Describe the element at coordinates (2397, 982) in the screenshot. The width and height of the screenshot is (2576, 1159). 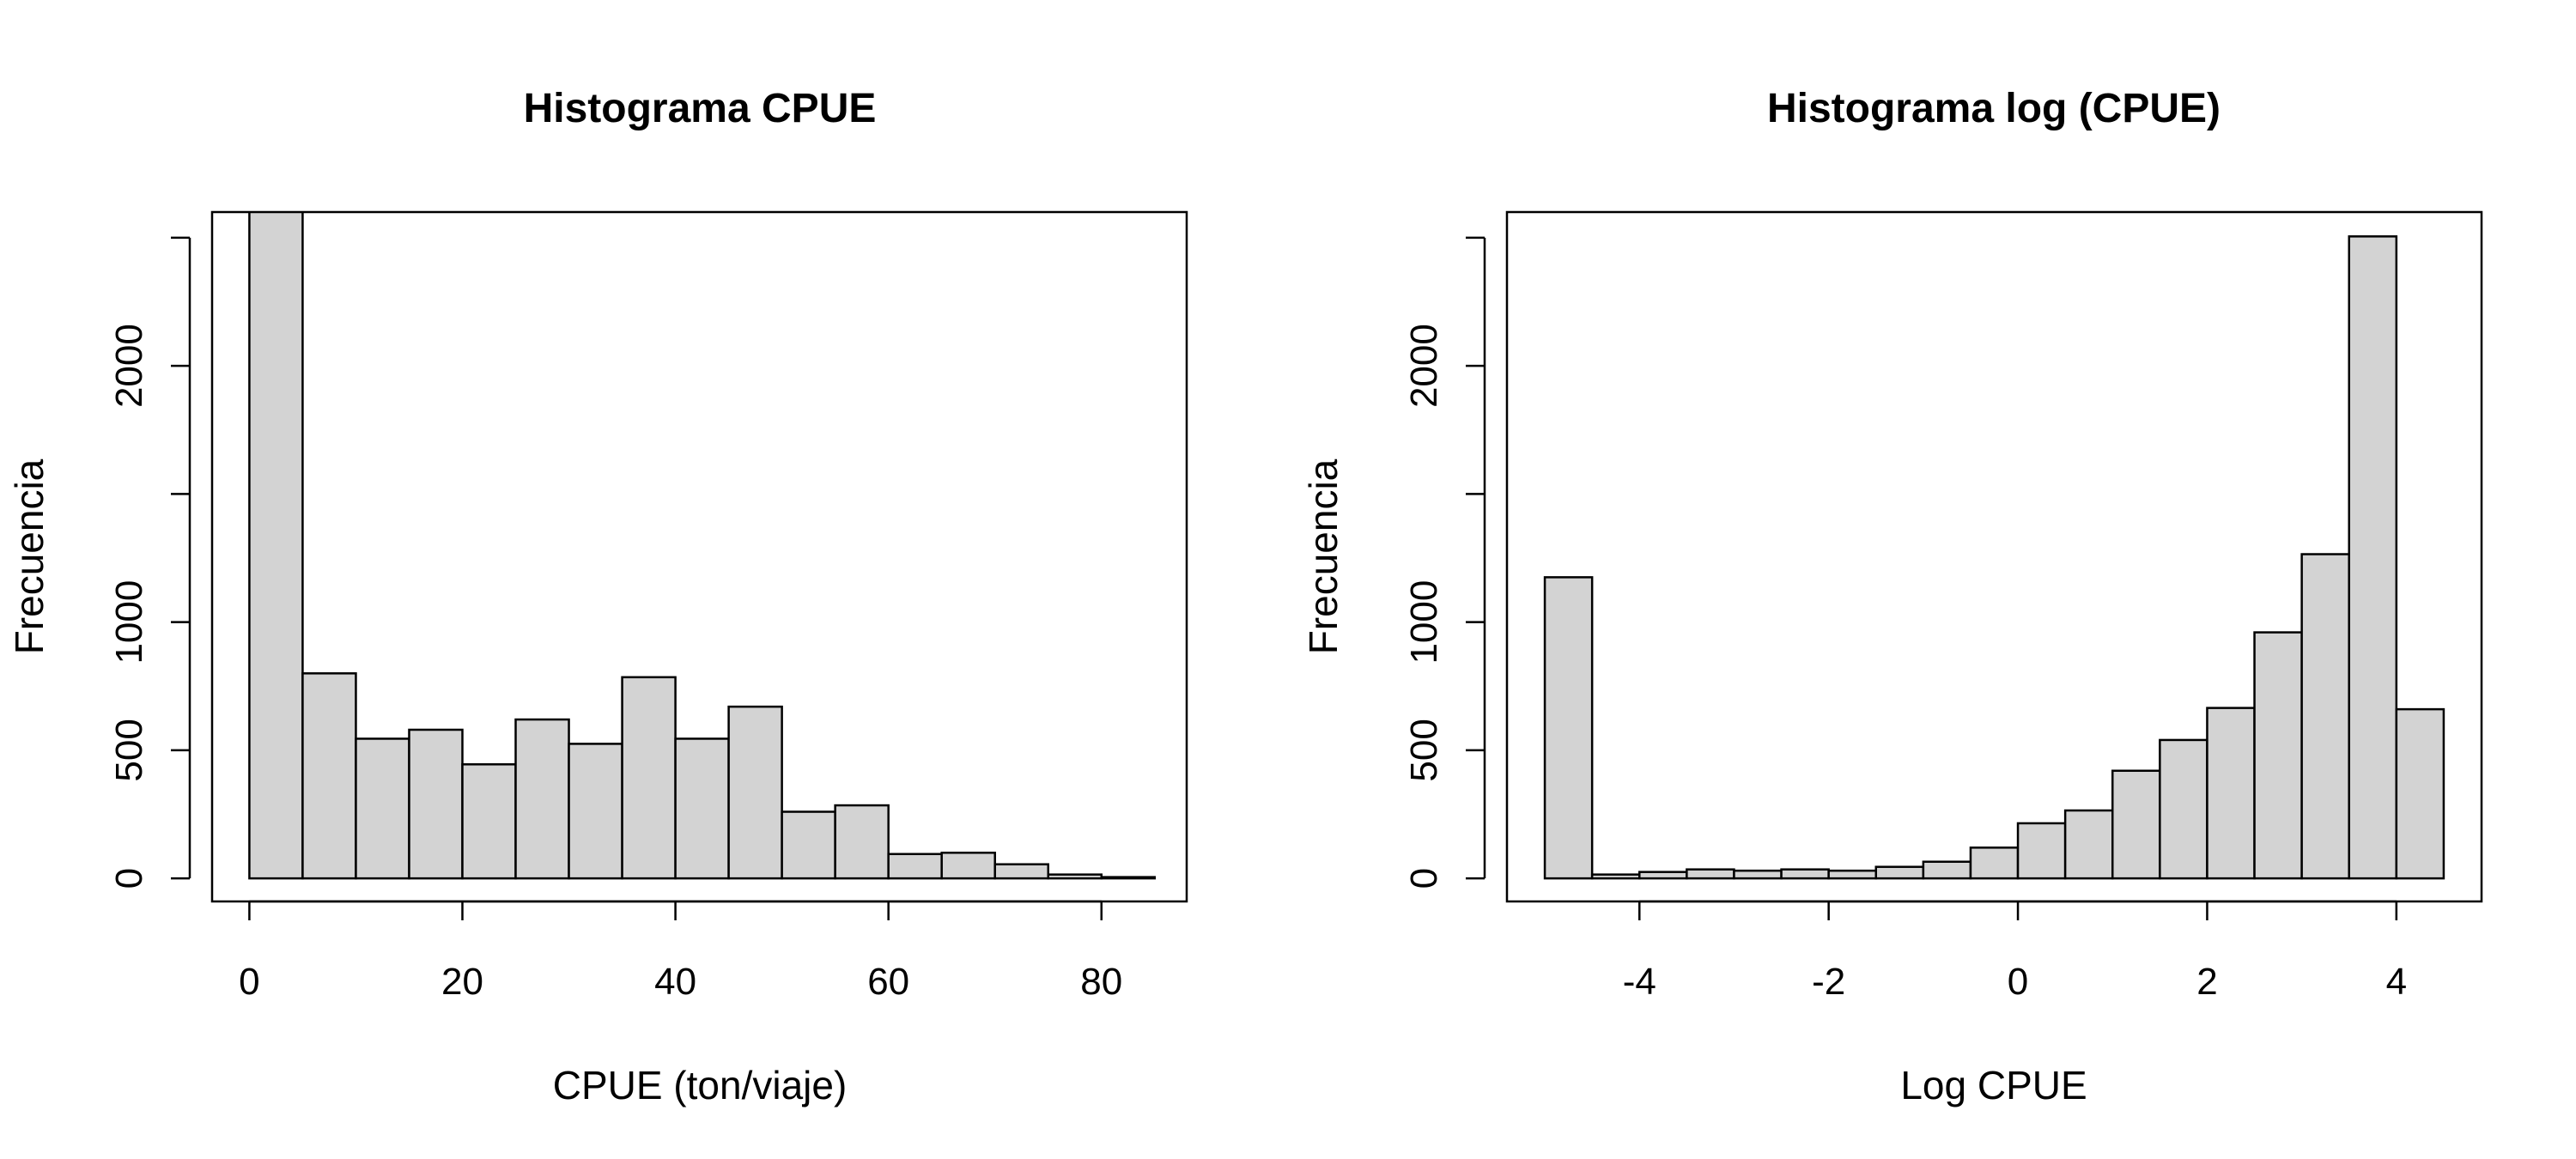
I see `x-tick-label: 4` at that location.